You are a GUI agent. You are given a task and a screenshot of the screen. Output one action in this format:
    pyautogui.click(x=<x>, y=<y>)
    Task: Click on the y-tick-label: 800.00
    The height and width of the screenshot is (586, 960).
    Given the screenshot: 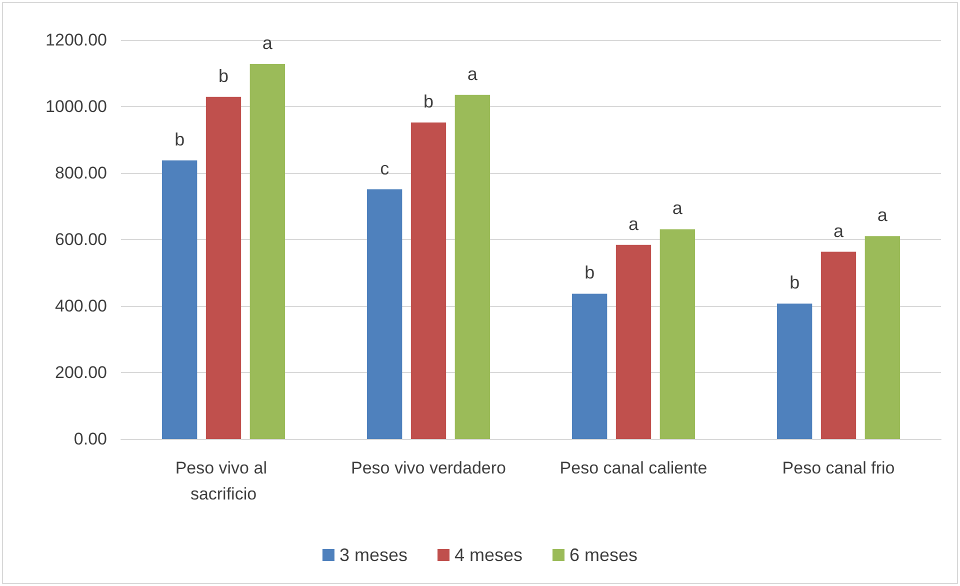 What is the action you would take?
    pyautogui.click(x=81, y=173)
    